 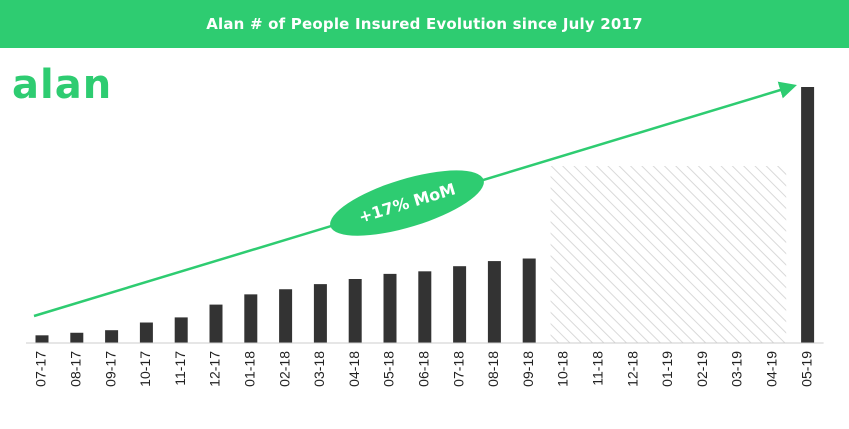 What do you see at coordinates (668, 254) in the screenshot?
I see `projection-hatched-area` at bounding box center [668, 254].